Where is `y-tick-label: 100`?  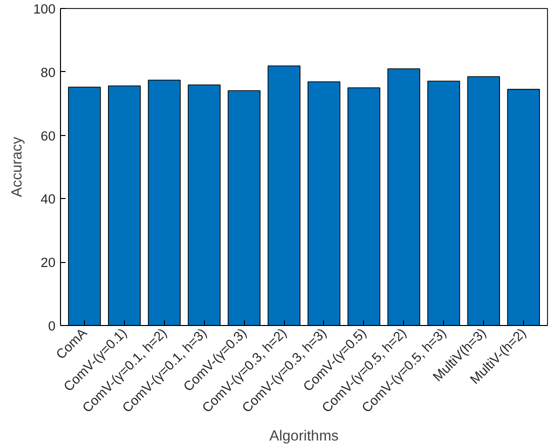 y-tick-label: 100 is located at coordinates (44, 9).